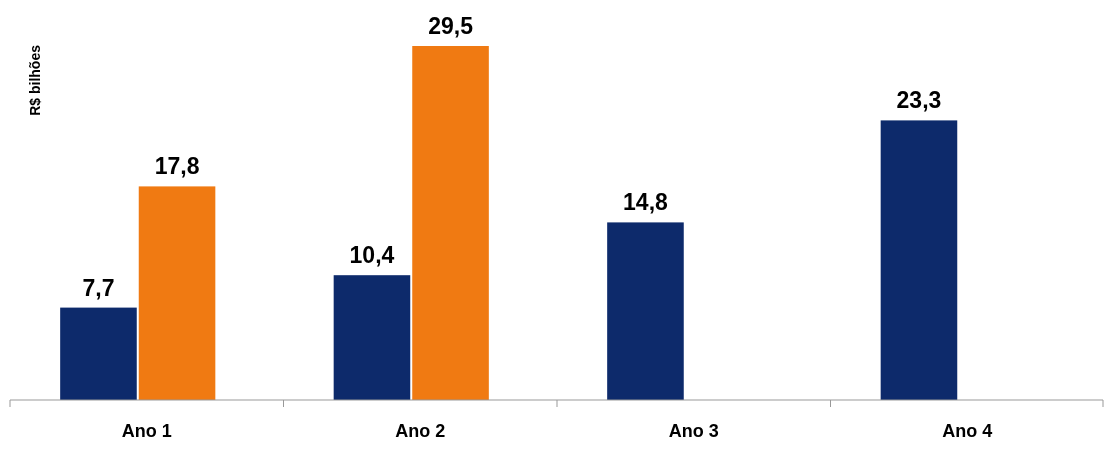  Describe the element at coordinates (967, 431) in the screenshot. I see `x-tick-label: Ano 4` at that location.